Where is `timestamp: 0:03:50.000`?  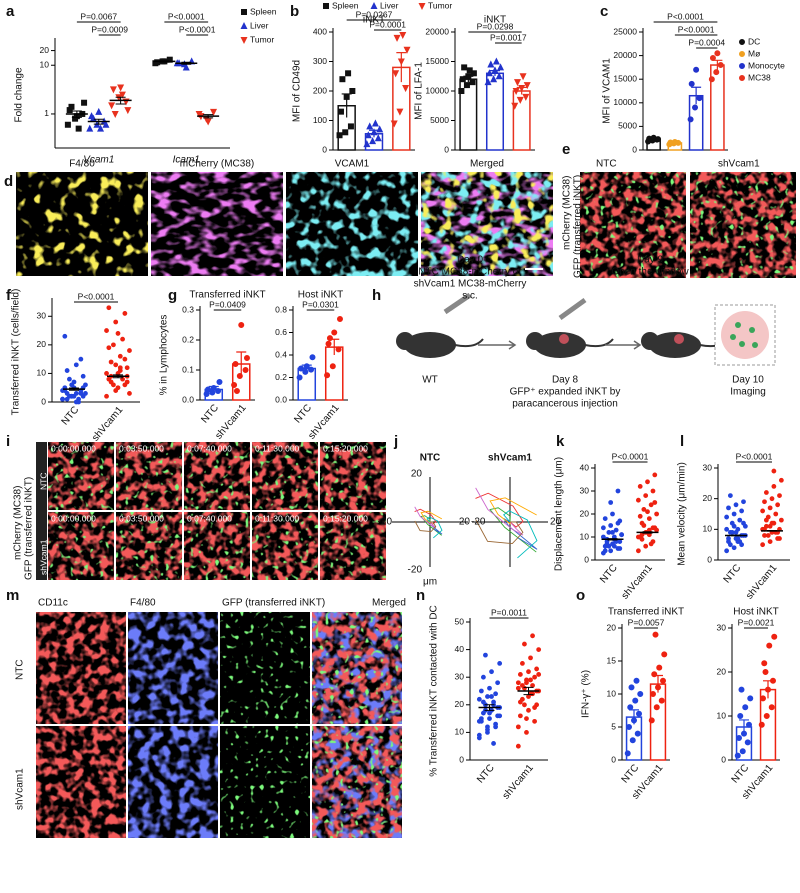
timestamp: 0:03:50.000 is located at coordinates (141, 448).